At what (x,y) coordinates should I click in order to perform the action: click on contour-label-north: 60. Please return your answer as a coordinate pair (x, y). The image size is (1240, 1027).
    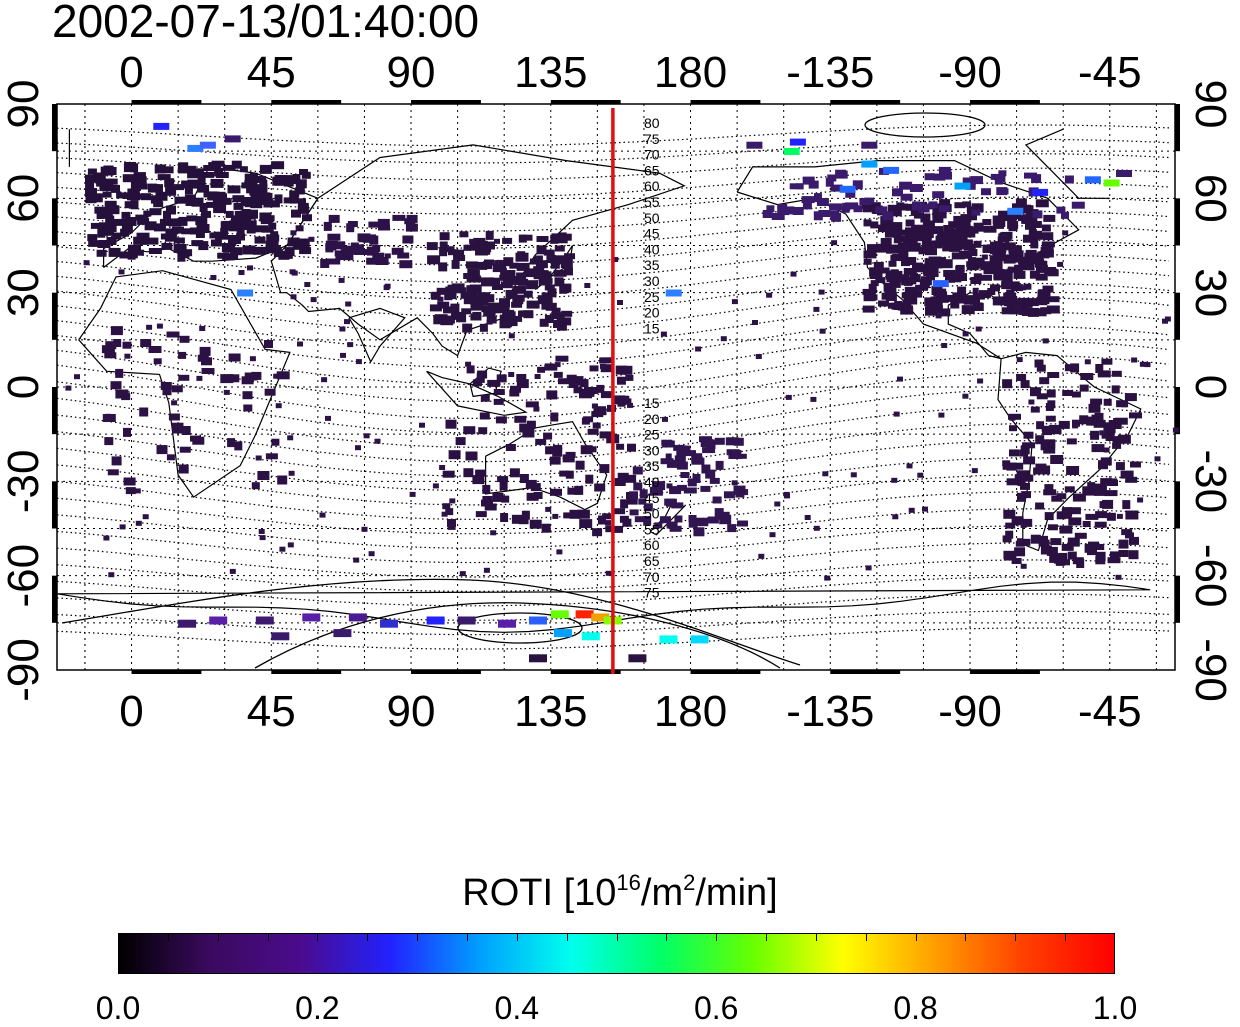
    Looking at the image, I should click on (652, 186).